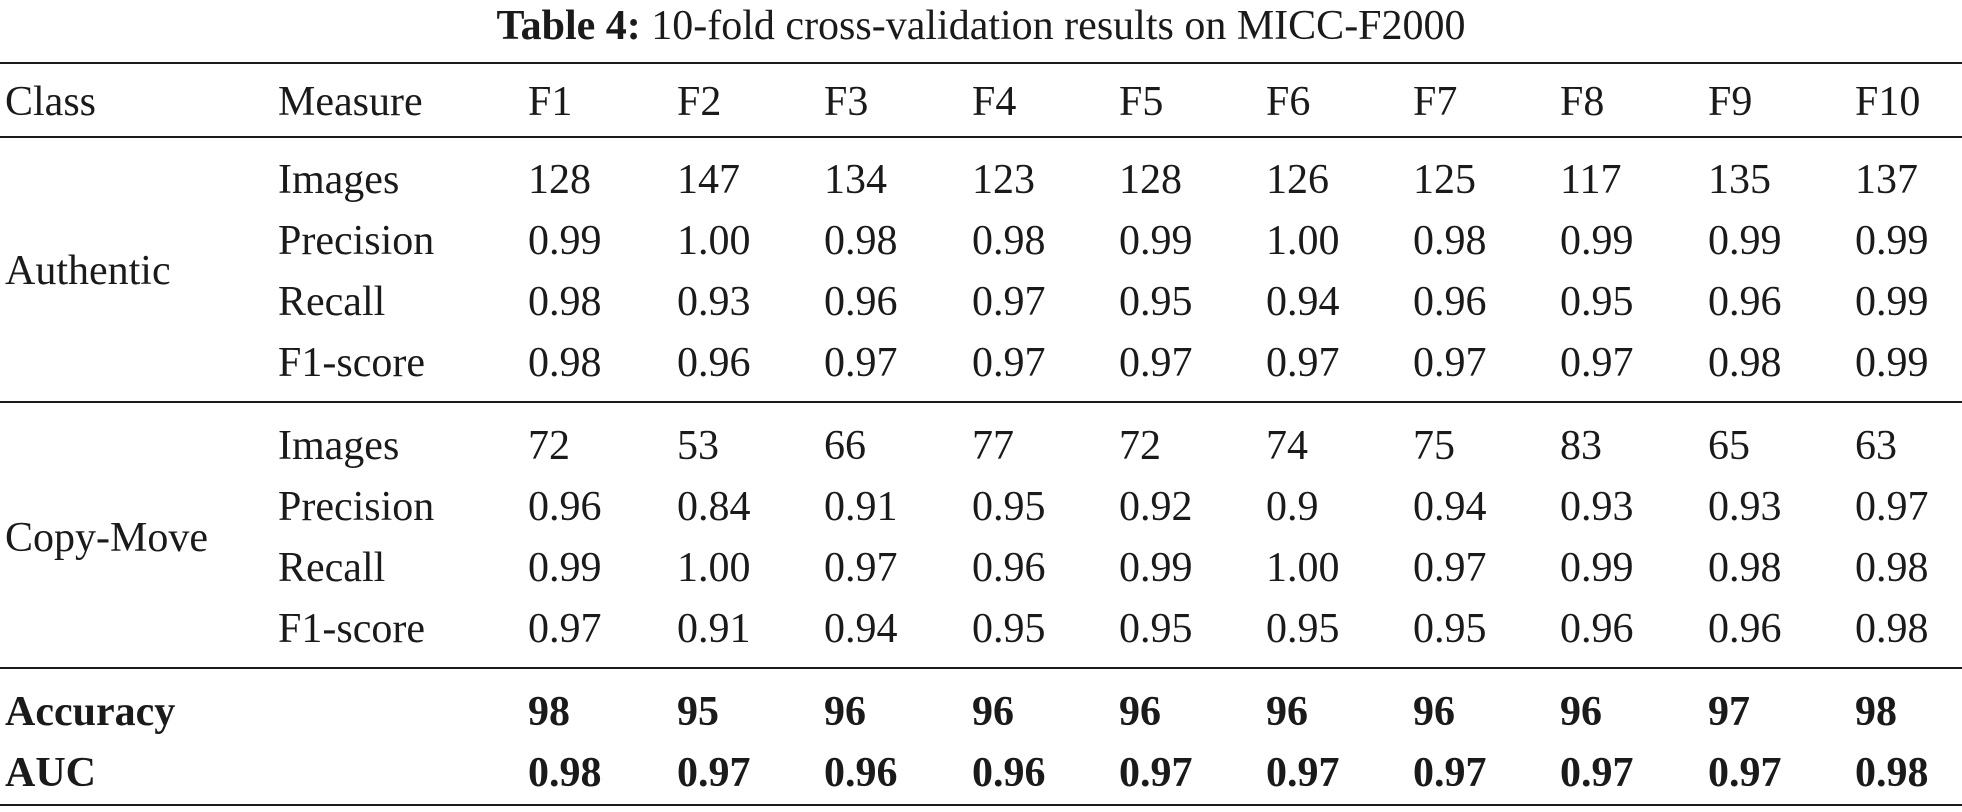 The width and height of the screenshot is (1962, 812). I want to click on value-cell: 128, so click(559, 180).